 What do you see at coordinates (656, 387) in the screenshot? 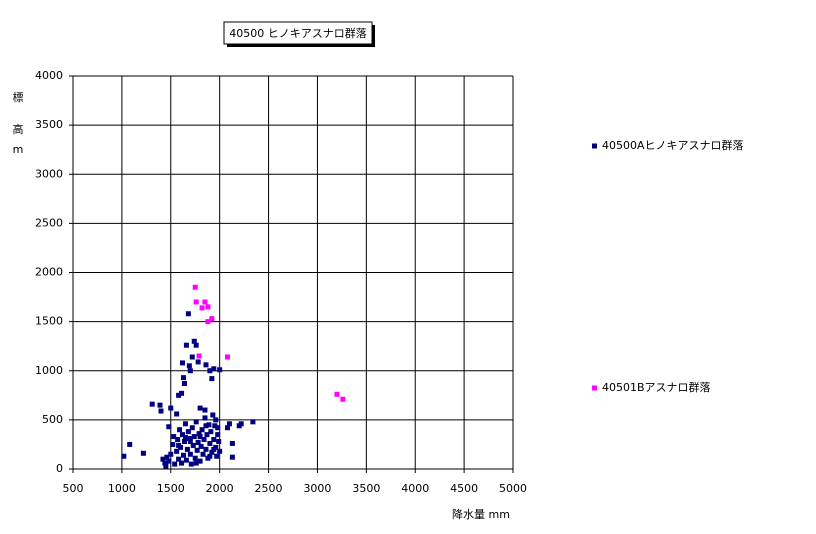
I see `legend-label: 40501Bアスナロ群落` at bounding box center [656, 387].